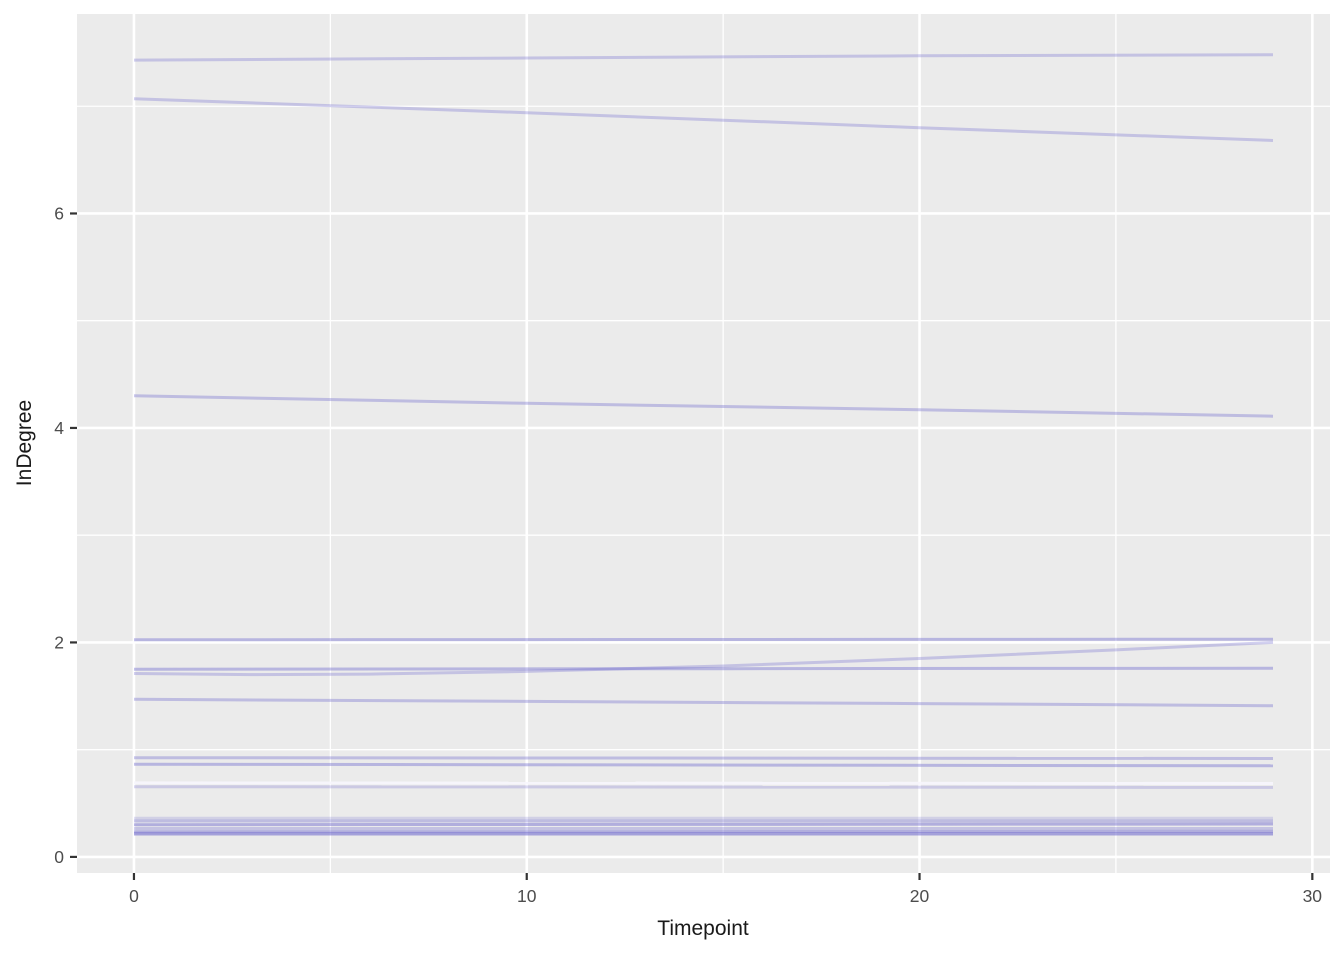 The height and width of the screenshot is (960, 1344). What do you see at coordinates (59, 428) in the screenshot?
I see `y-tick-label: 4` at bounding box center [59, 428].